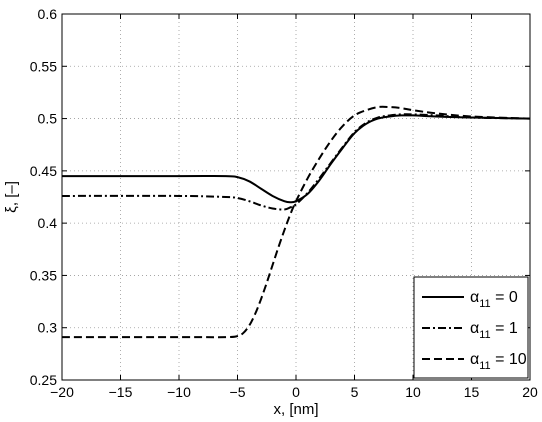 The width and height of the screenshot is (542, 422). I want to click on y-tick-label: 0.45, so click(43, 171).